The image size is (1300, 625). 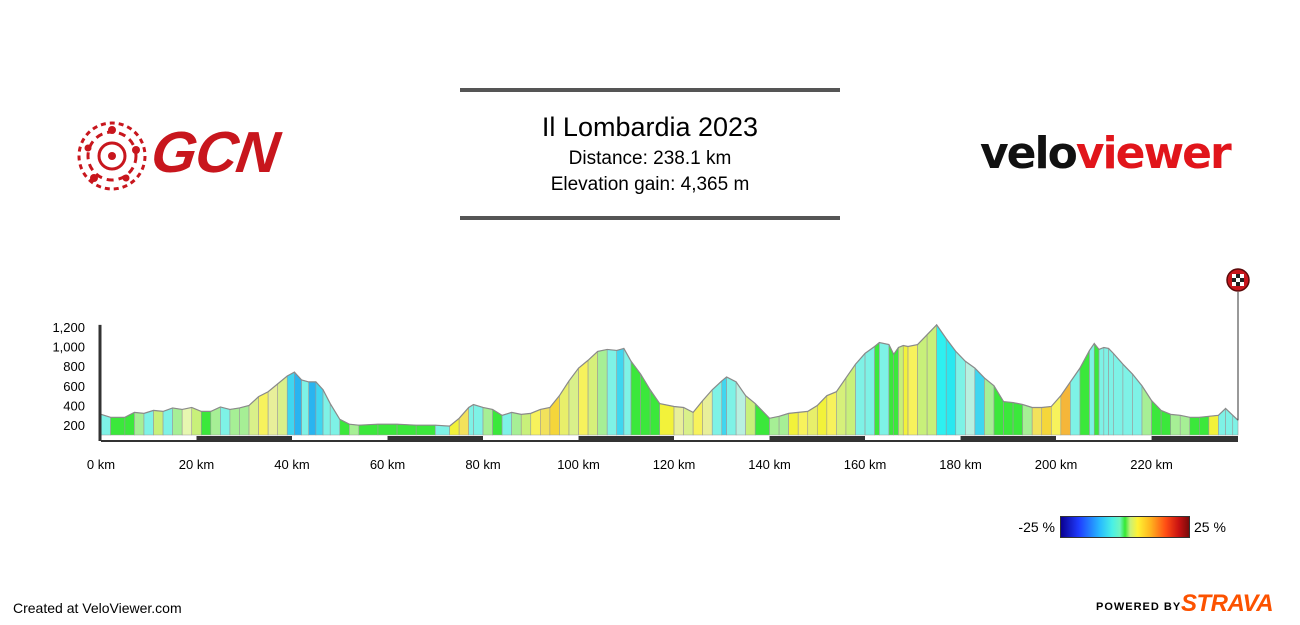 I want to click on x-tick-label: 220 km, so click(x=1151, y=464).